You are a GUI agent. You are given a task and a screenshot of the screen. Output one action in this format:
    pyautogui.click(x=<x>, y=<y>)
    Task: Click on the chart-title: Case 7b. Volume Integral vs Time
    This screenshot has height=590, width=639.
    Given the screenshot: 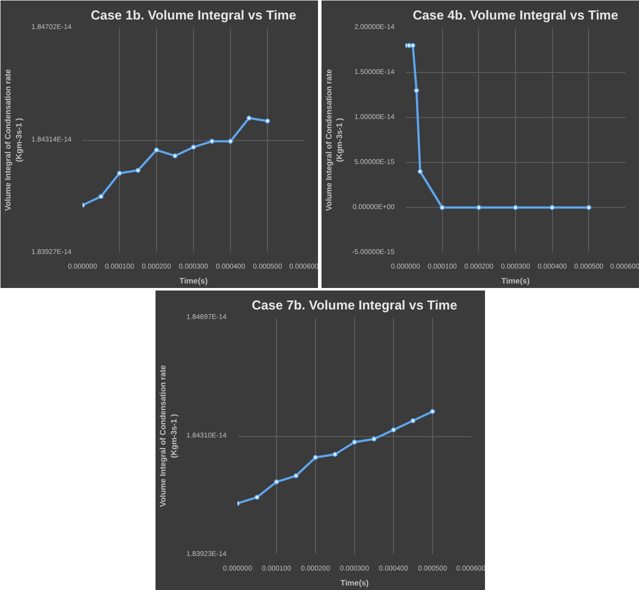 What is the action you would take?
    pyautogui.click(x=355, y=305)
    